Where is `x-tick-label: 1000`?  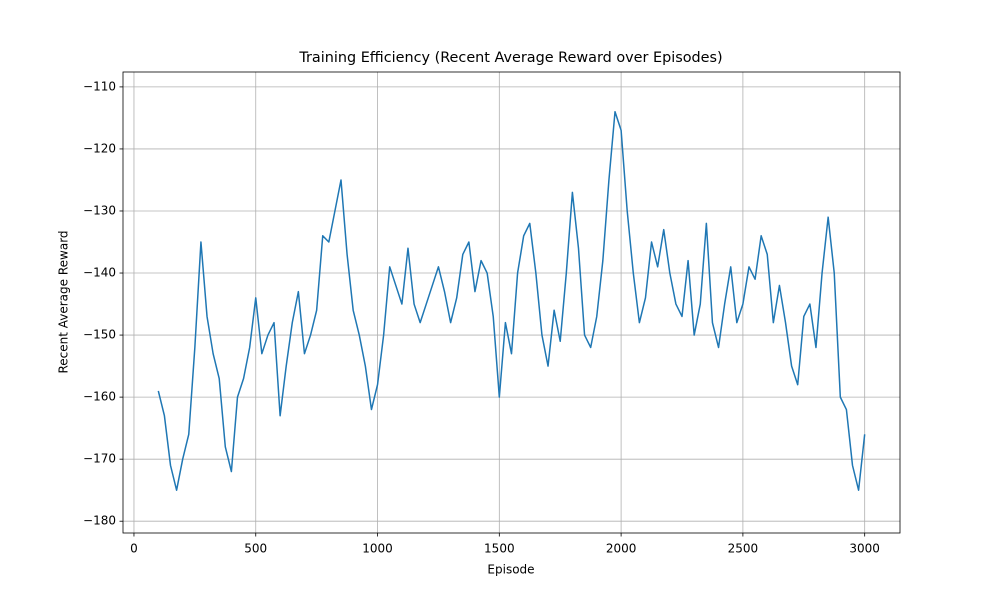 x-tick-label: 1000 is located at coordinates (377, 549).